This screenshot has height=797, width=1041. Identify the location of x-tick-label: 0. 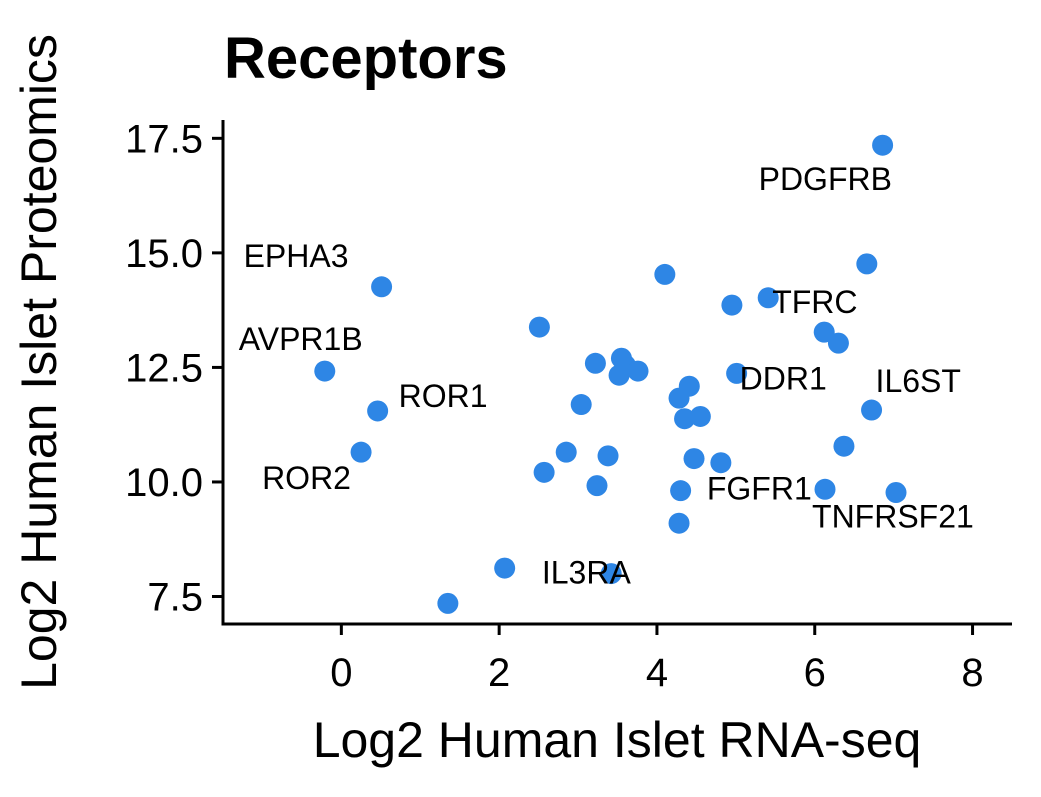
(341, 673).